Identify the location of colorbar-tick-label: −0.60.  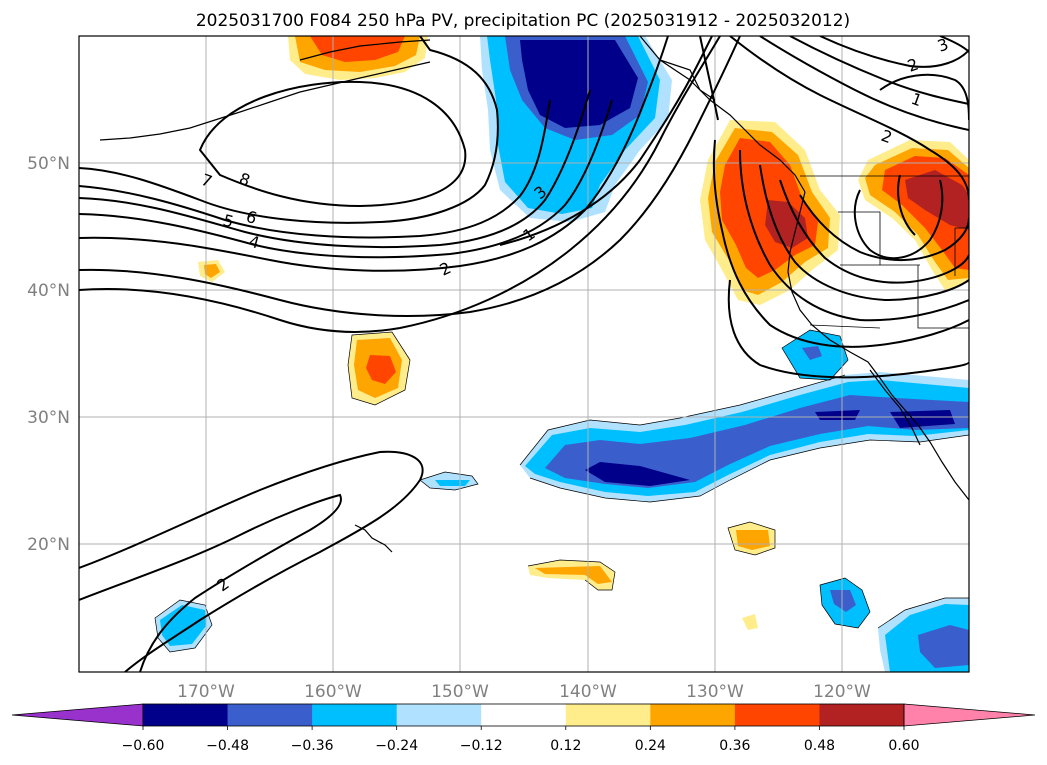
(143, 746).